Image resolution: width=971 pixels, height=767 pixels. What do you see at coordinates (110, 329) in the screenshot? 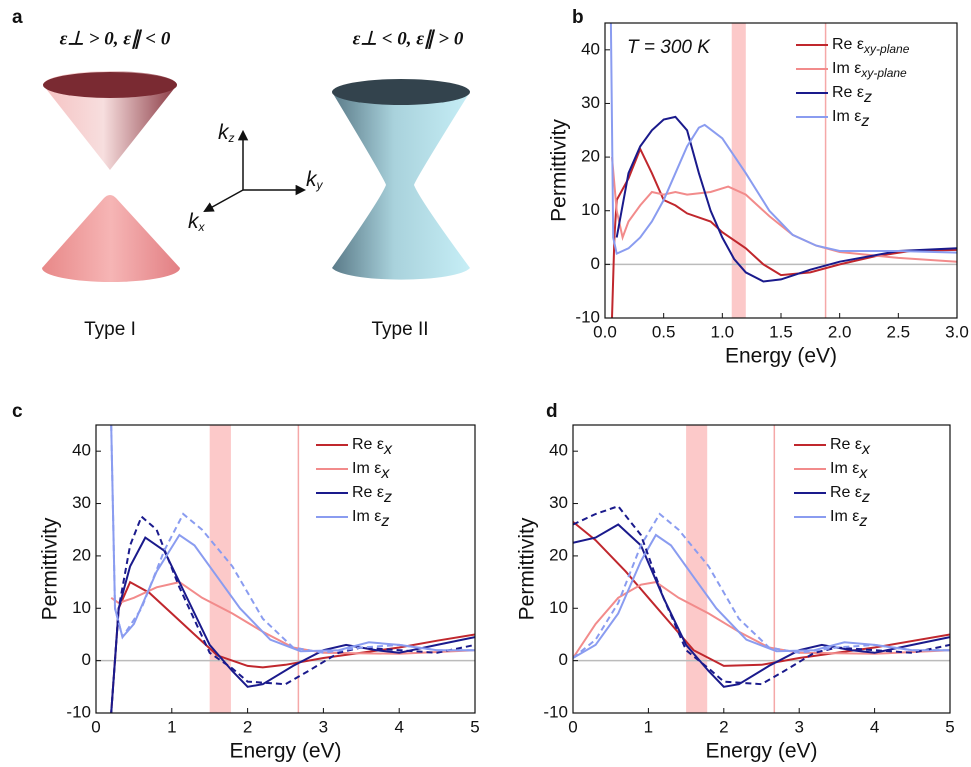
I see `type-one-caption: Type I` at bounding box center [110, 329].